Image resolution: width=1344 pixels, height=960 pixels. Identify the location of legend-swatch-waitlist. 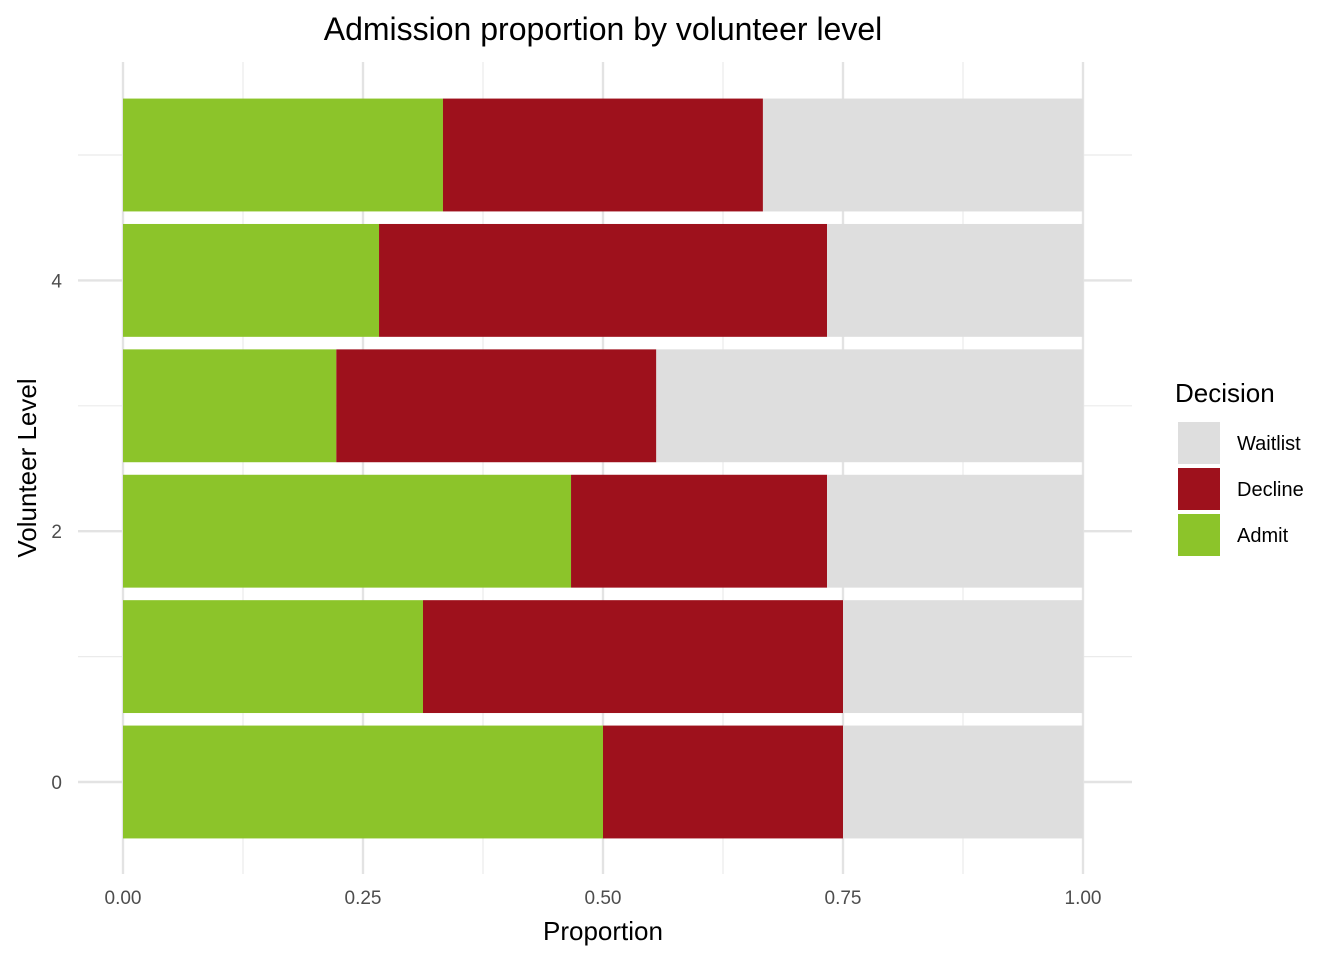
(1199, 443).